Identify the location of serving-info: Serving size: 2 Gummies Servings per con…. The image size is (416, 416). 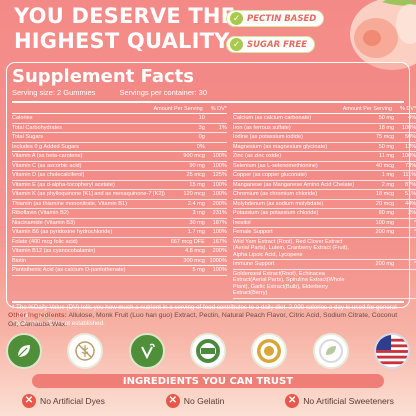
(208, 95).